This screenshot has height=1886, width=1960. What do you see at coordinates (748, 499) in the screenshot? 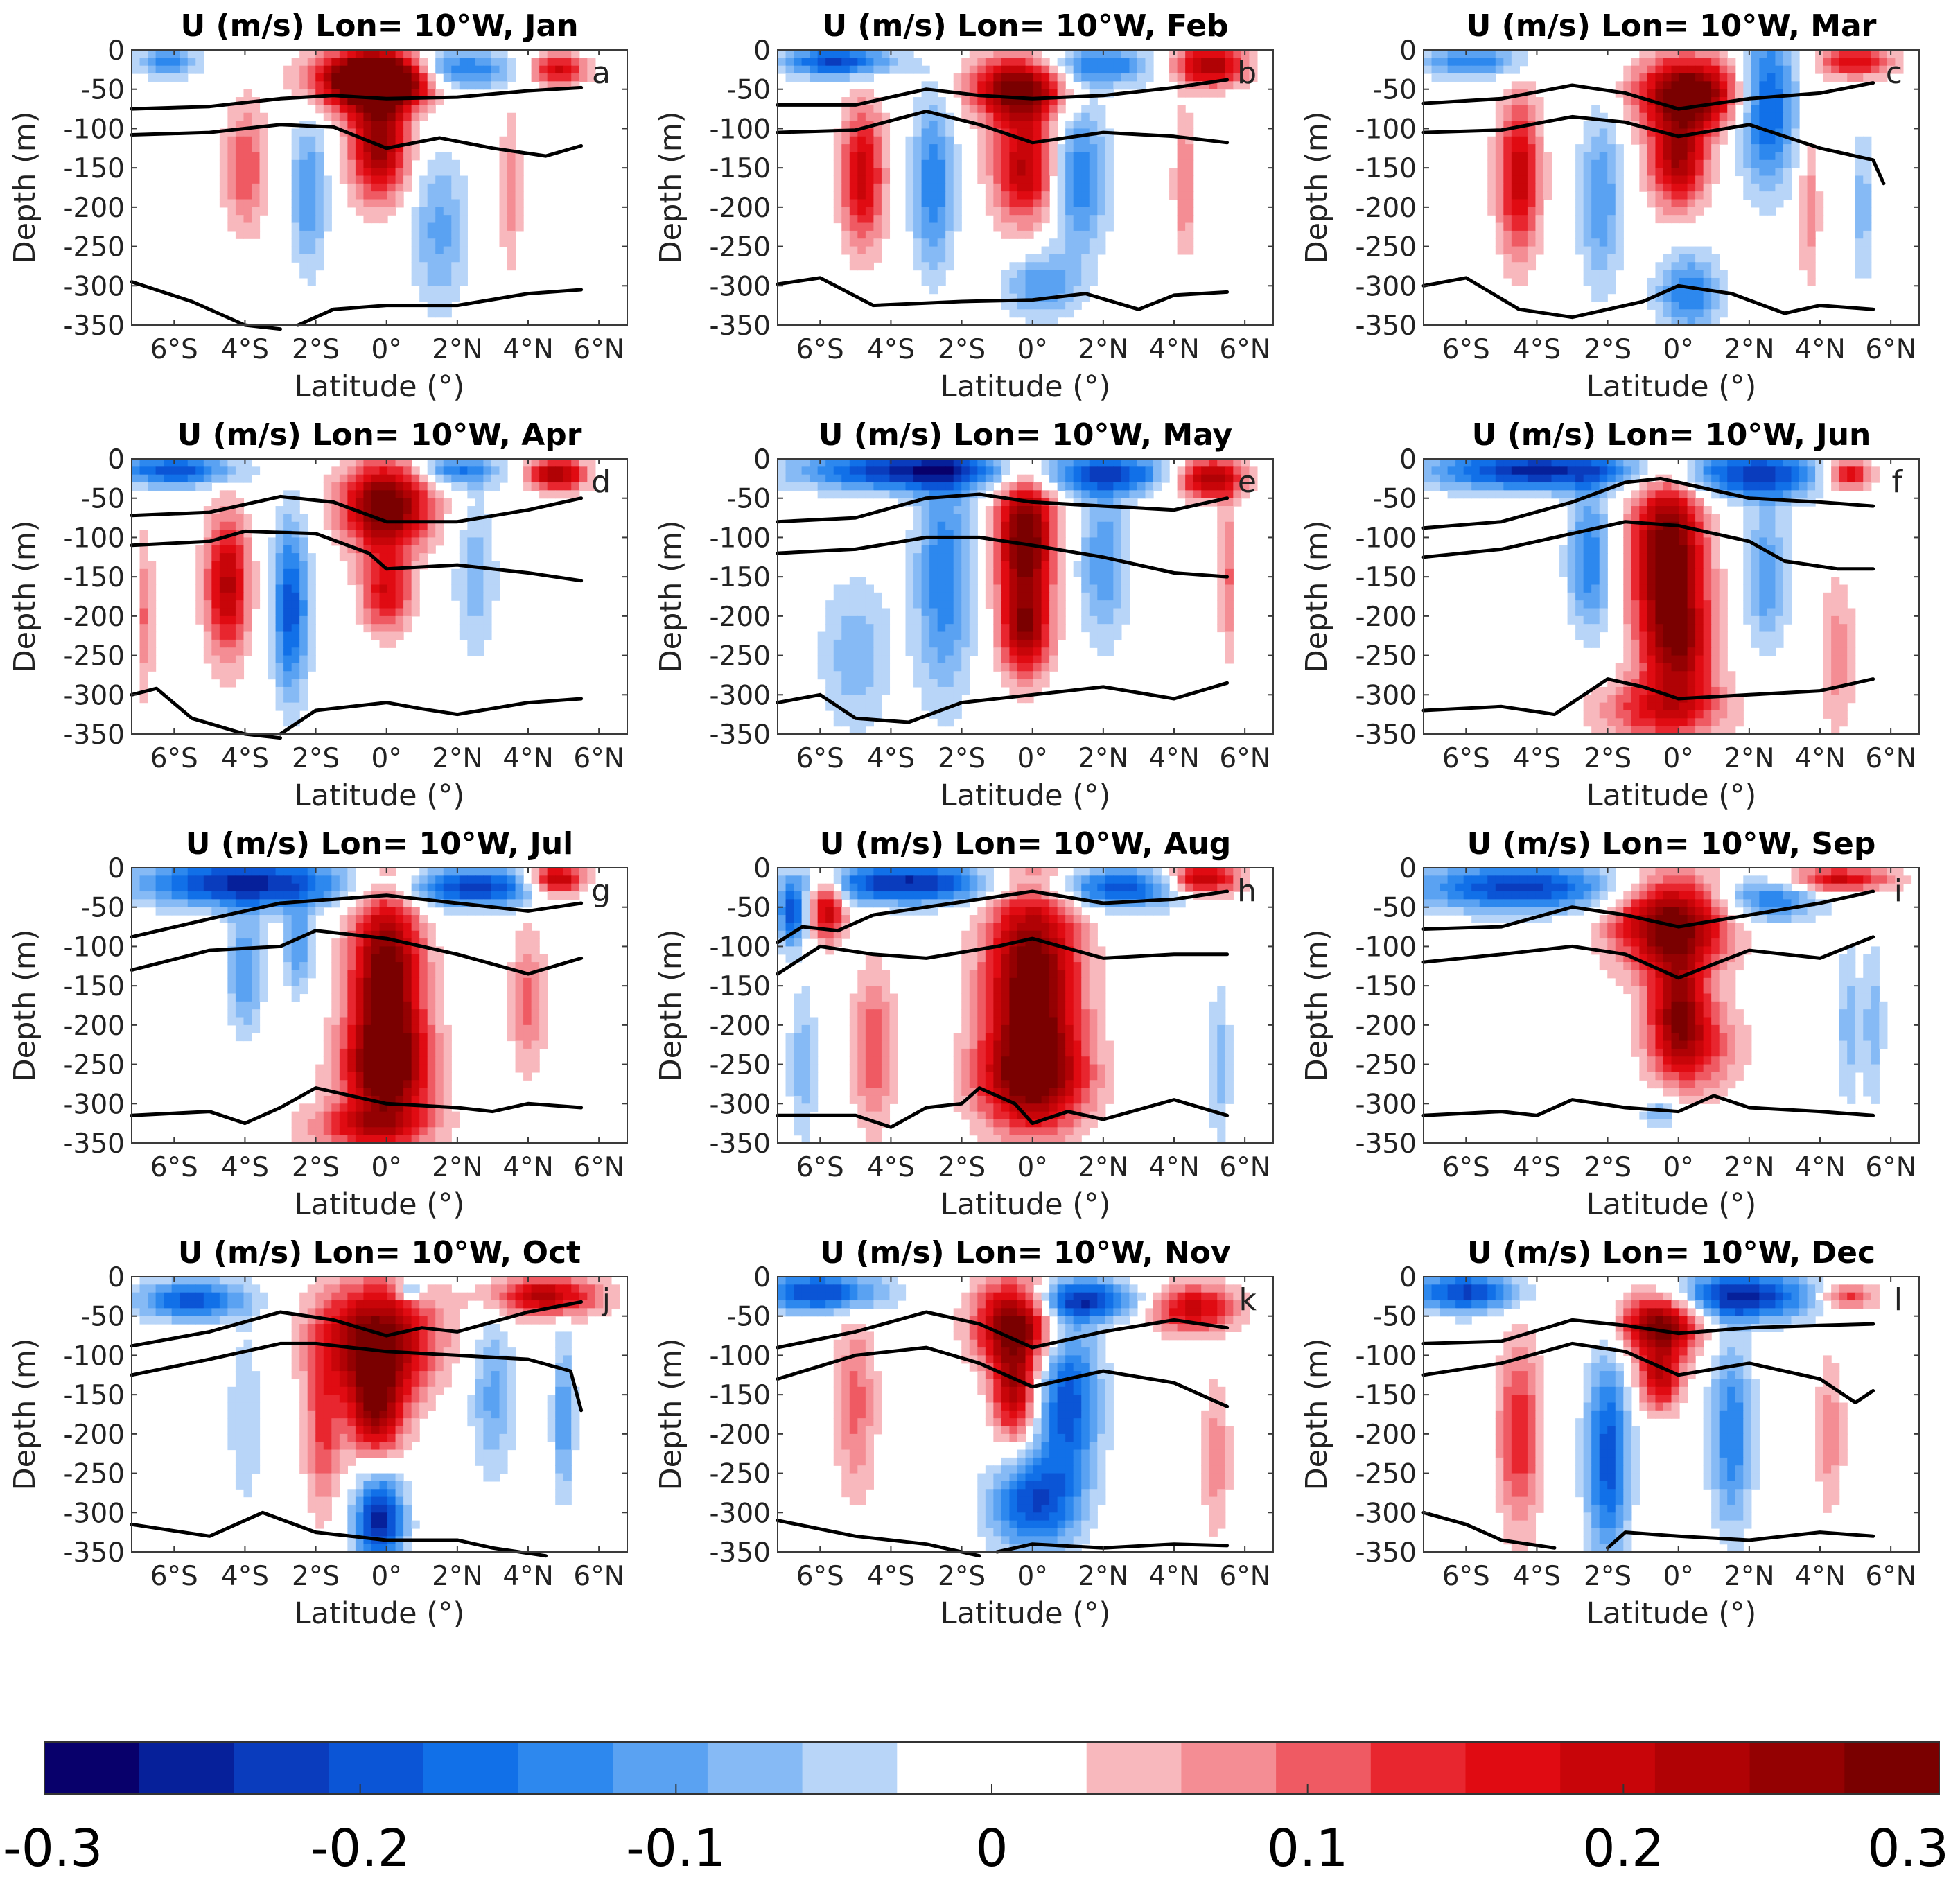
I see `y-tick-label: -50` at bounding box center [748, 499].